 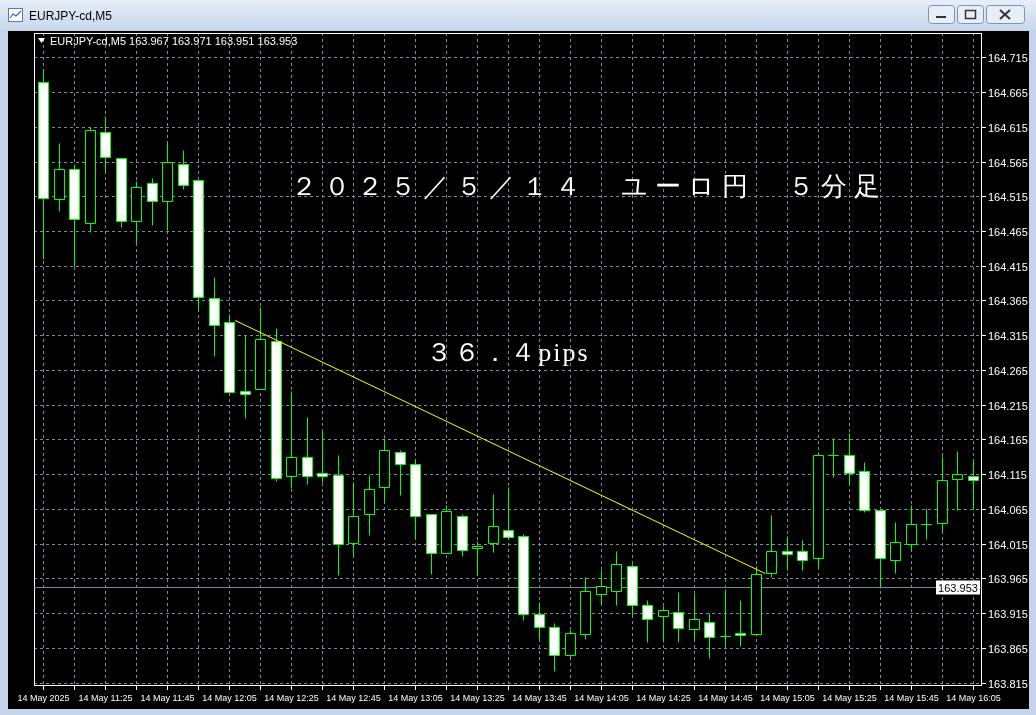 I want to click on annotation: ３６．４pips, so click(x=508, y=353).